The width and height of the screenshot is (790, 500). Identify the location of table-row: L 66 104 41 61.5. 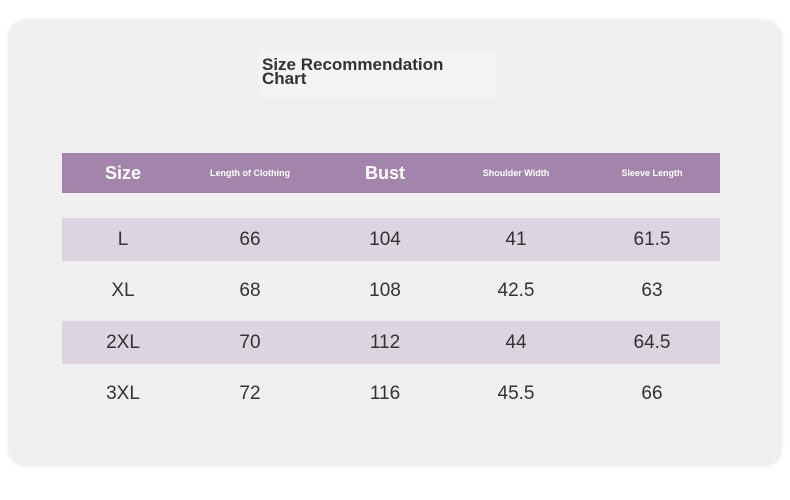
(391, 239).